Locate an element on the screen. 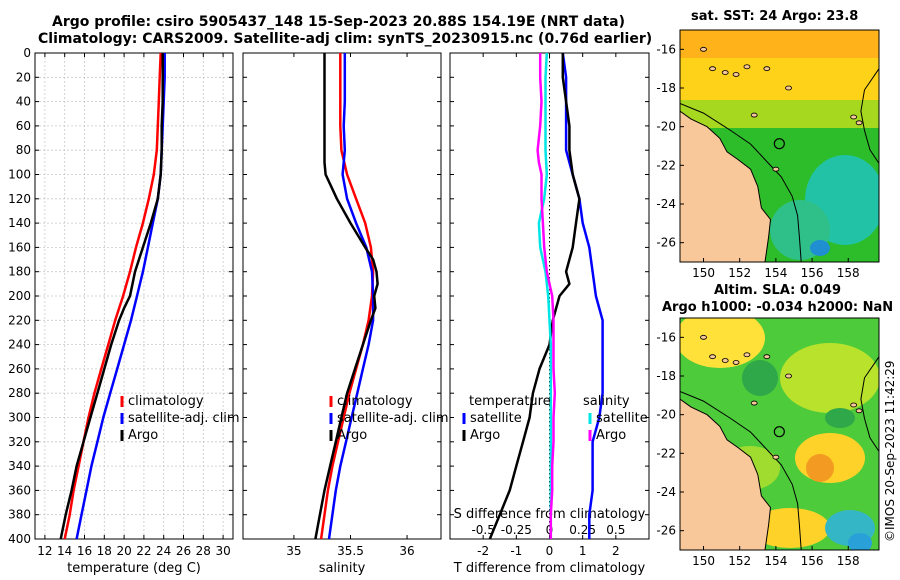  x-tick-label: 1 is located at coordinates (583, 551).